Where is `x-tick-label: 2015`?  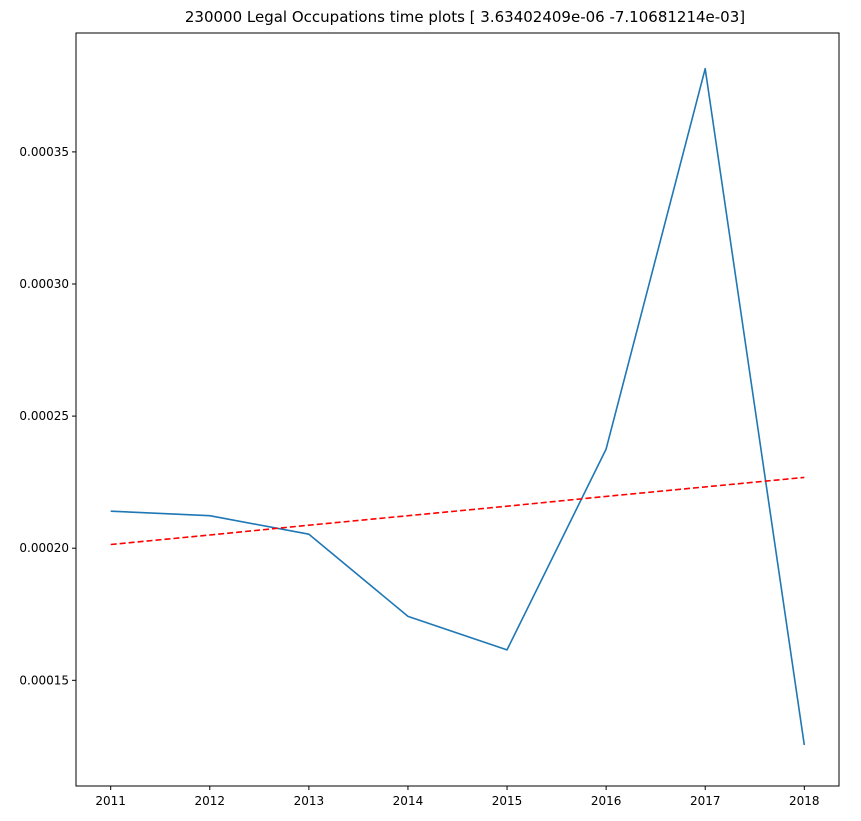 x-tick-label: 2015 is located at coordinates (507, 801).